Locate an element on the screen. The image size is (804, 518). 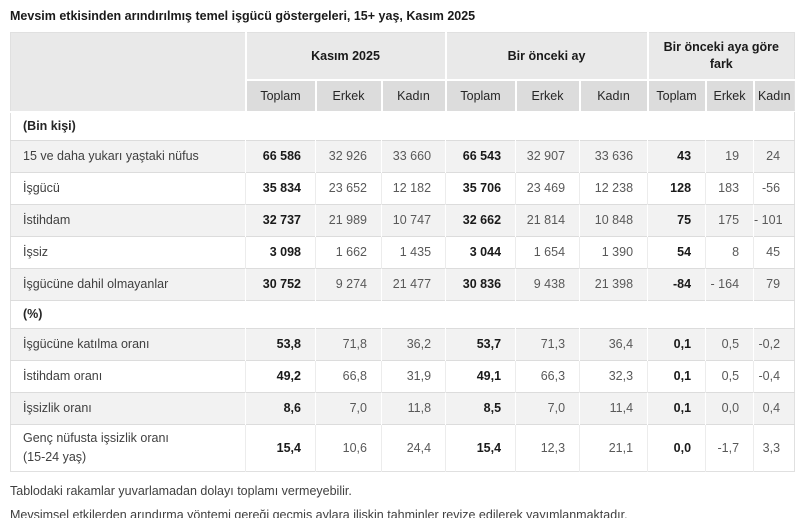
cell-value: 9 438 is located at coordinates (548, 283).